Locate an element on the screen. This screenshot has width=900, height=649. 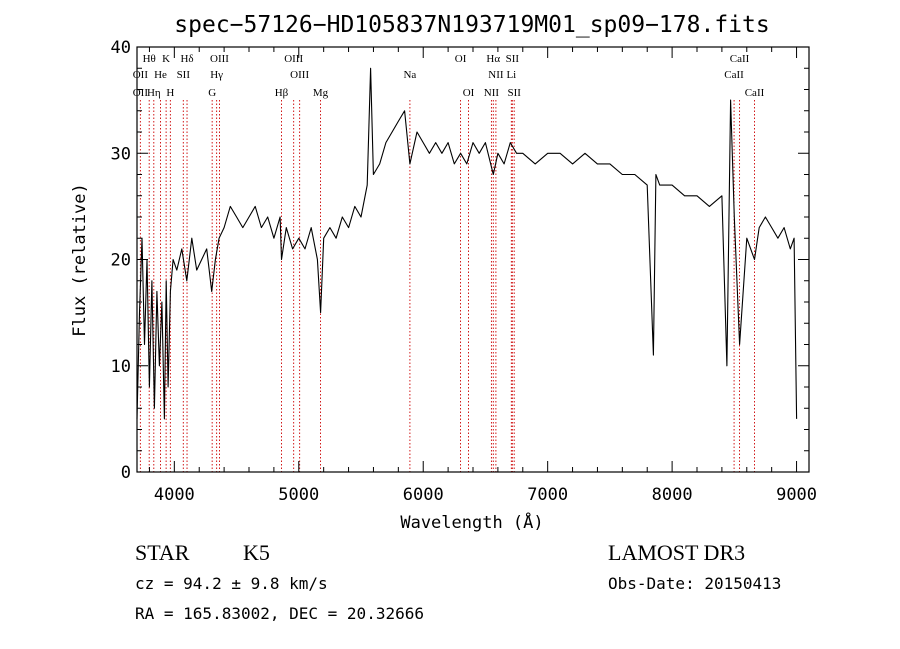
line-marker-label-14: Hβ is located at coordinates (282, 93).